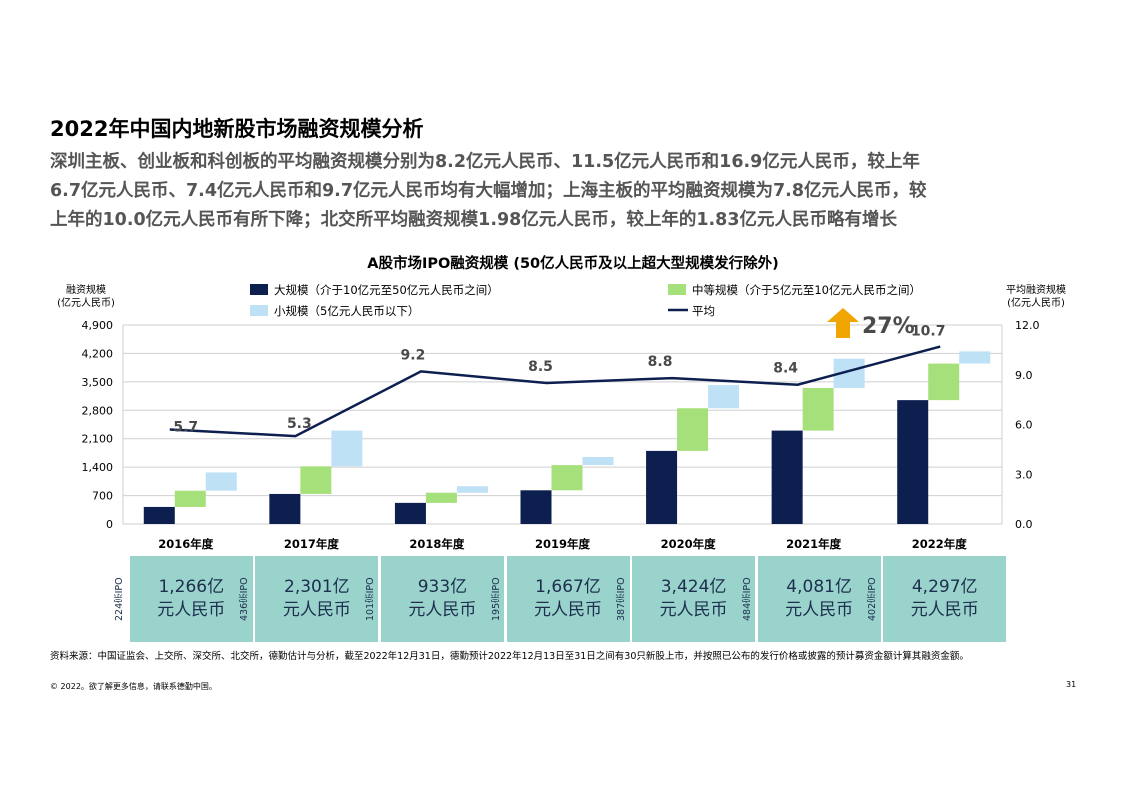 The image size is (1122, 793). What do you see at coordinates (98, 467) in the screenshot?
I see `left-tick-label: 1,400` at bounding box center [98, 467].